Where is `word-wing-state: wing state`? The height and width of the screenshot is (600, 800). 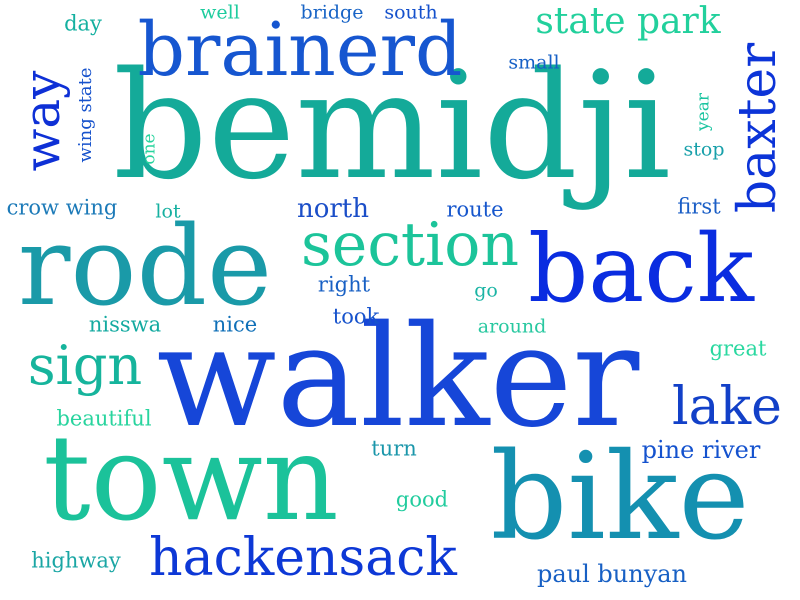
word-wing-state: wing state is located at coordinates (85, 115).